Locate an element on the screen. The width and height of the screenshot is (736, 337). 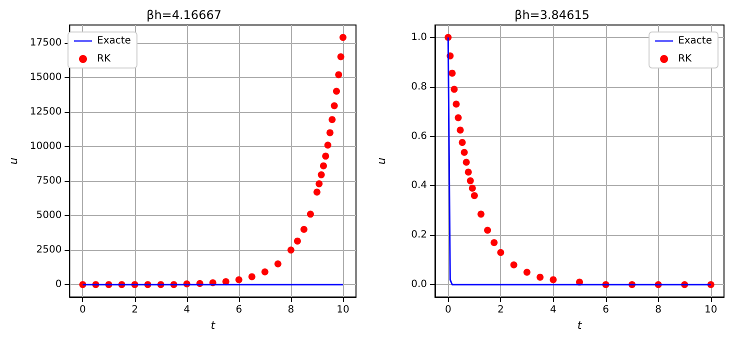
y-tick-label: 7500 is located at coordinates (49, 181).